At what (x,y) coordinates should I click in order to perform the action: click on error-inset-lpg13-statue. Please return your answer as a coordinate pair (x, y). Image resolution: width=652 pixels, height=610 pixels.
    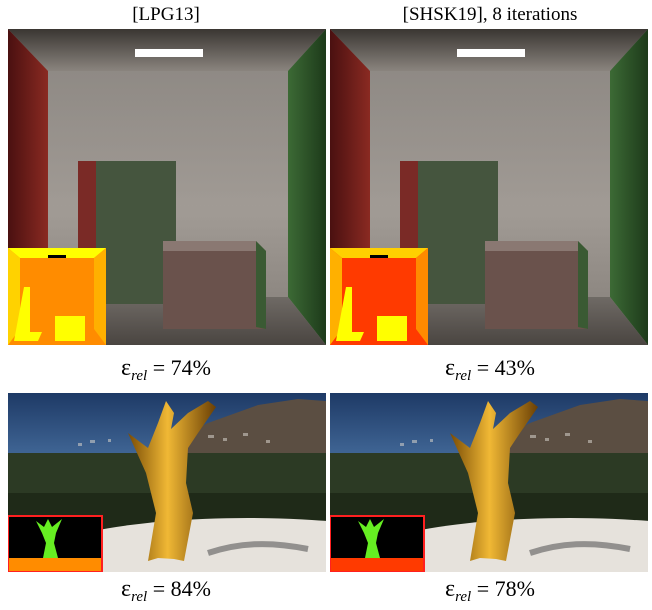
    Looking at the image, I should click on (55, 543).